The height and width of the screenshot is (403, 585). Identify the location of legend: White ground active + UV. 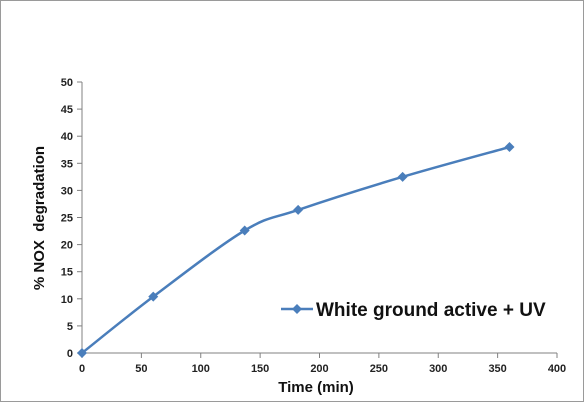
(413, 310).